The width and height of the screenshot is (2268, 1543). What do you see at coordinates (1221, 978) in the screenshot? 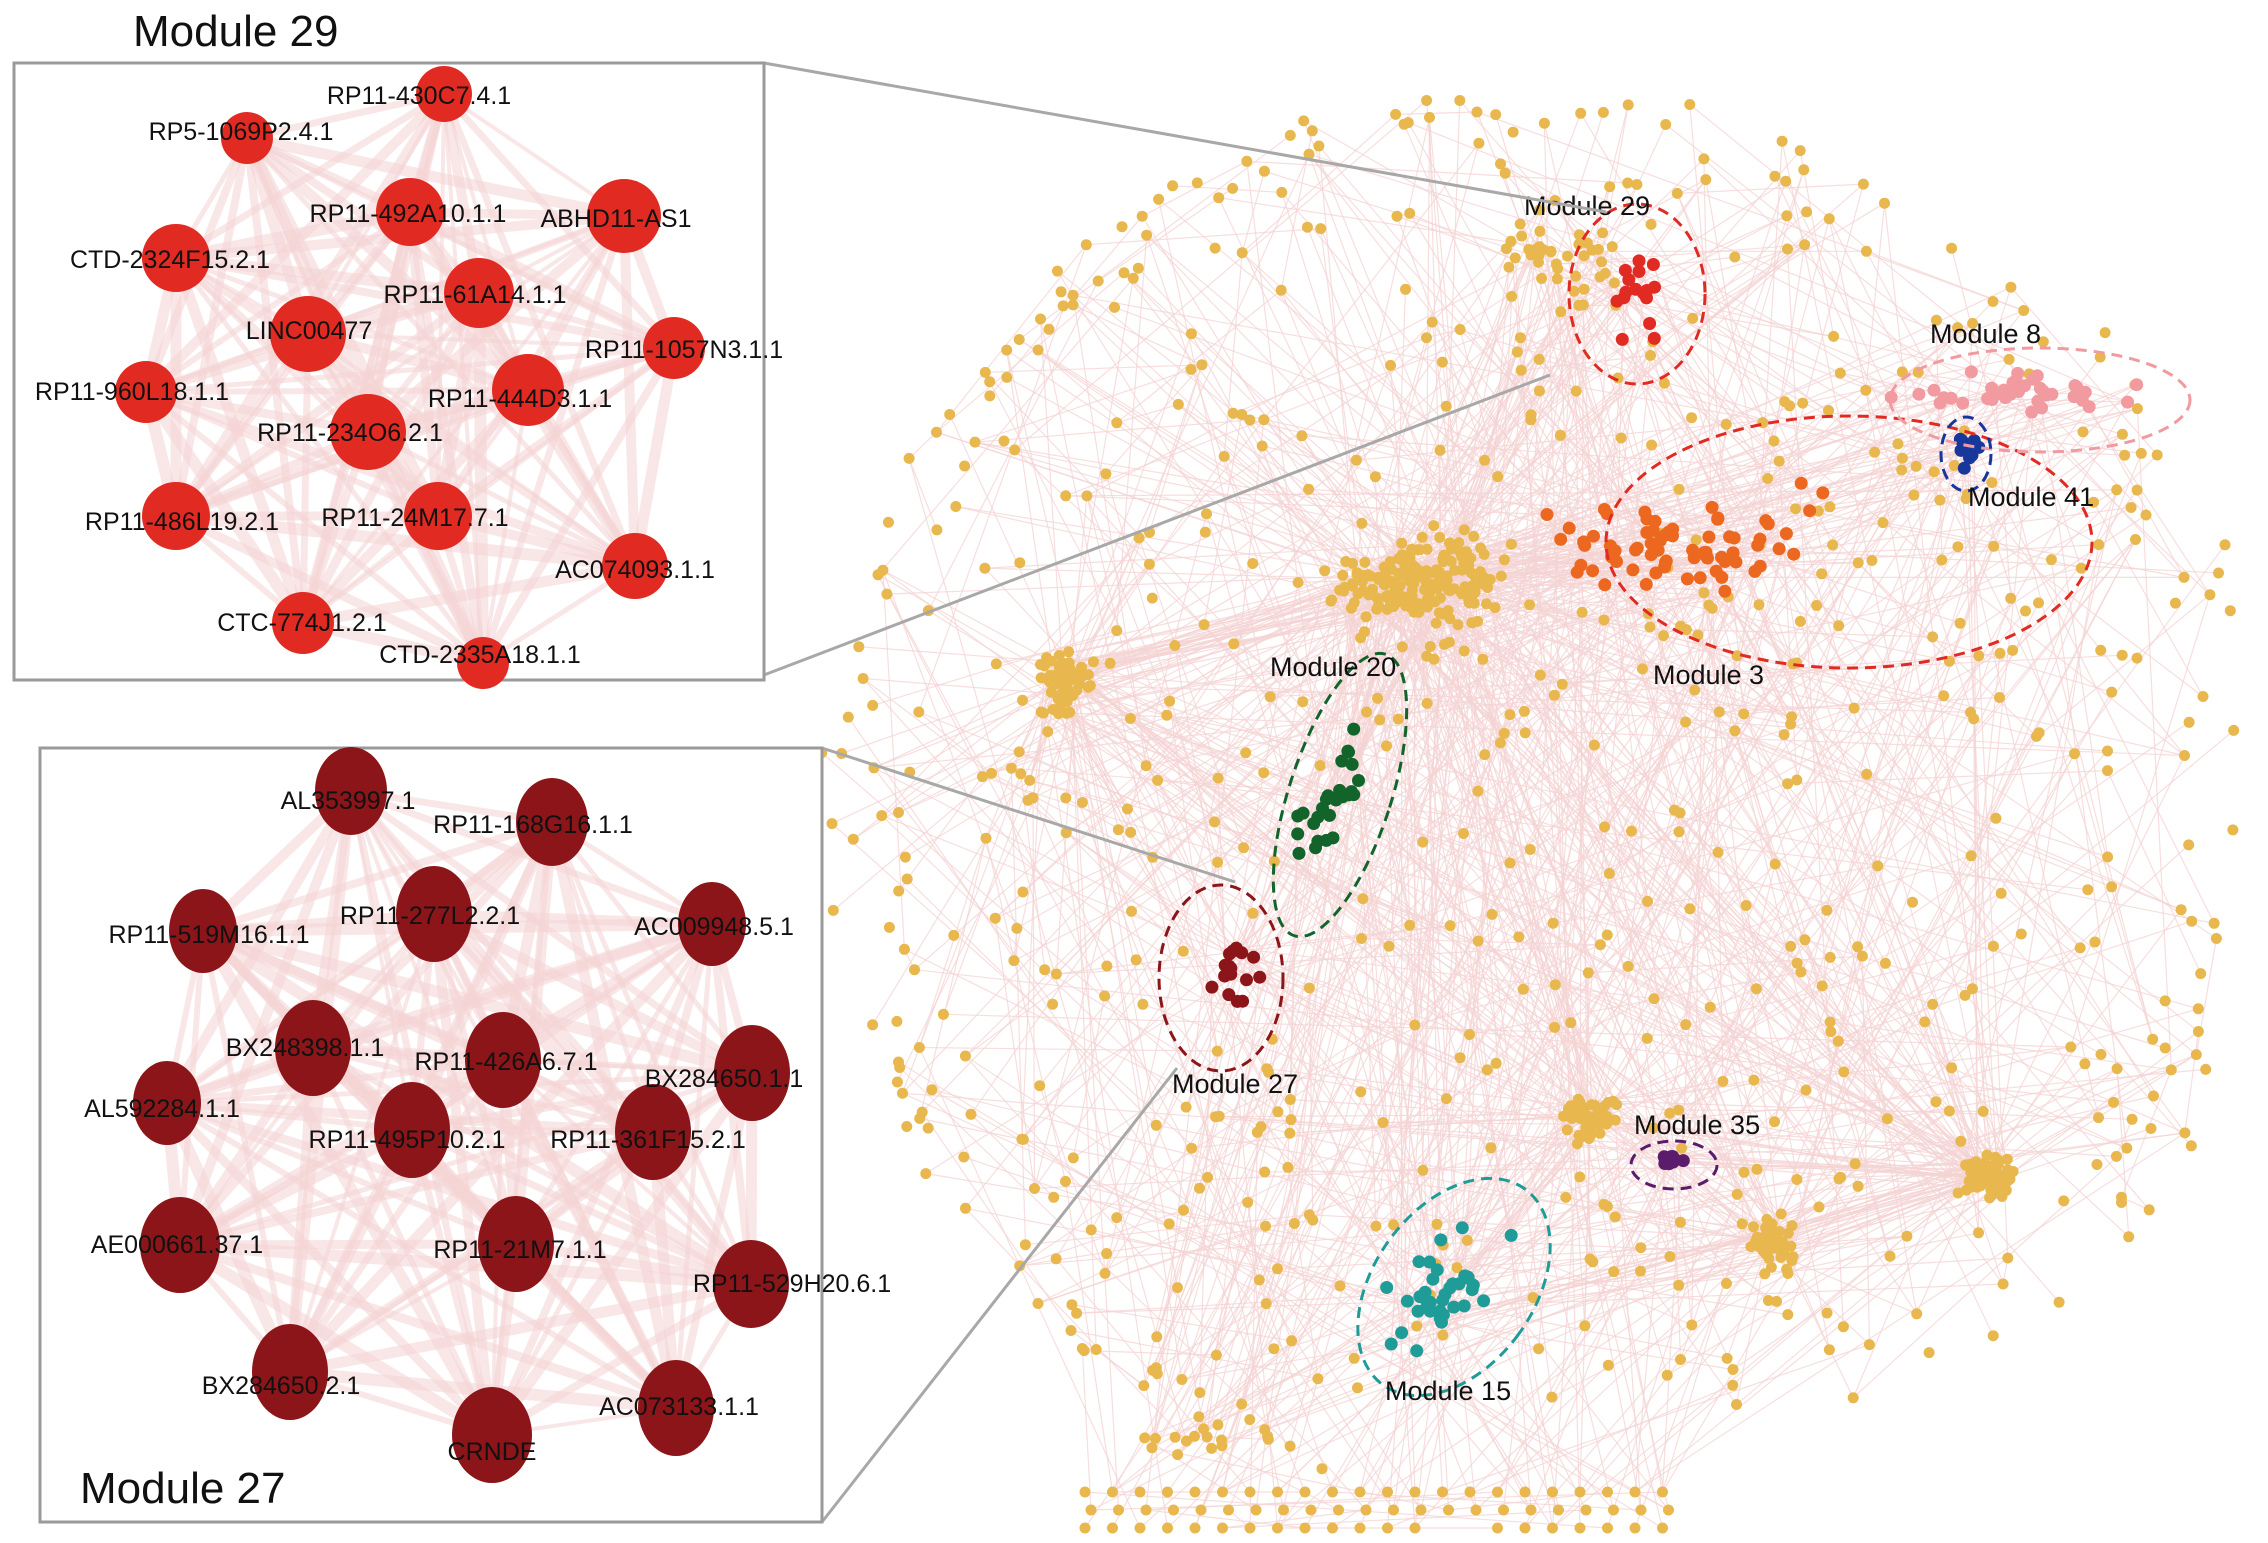
I see `module-27-ellipse` at bounding box center [1221, 978].